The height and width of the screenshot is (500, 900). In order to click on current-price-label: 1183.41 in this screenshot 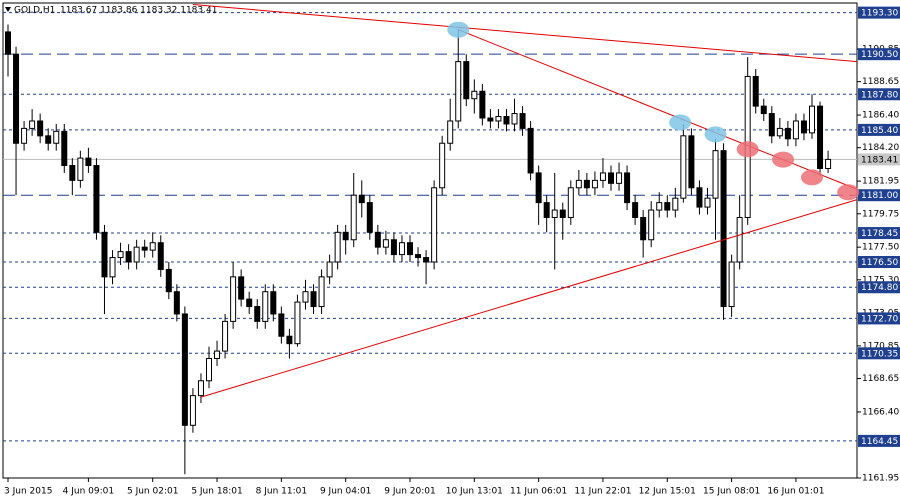, I will do `click(879, 160)`.